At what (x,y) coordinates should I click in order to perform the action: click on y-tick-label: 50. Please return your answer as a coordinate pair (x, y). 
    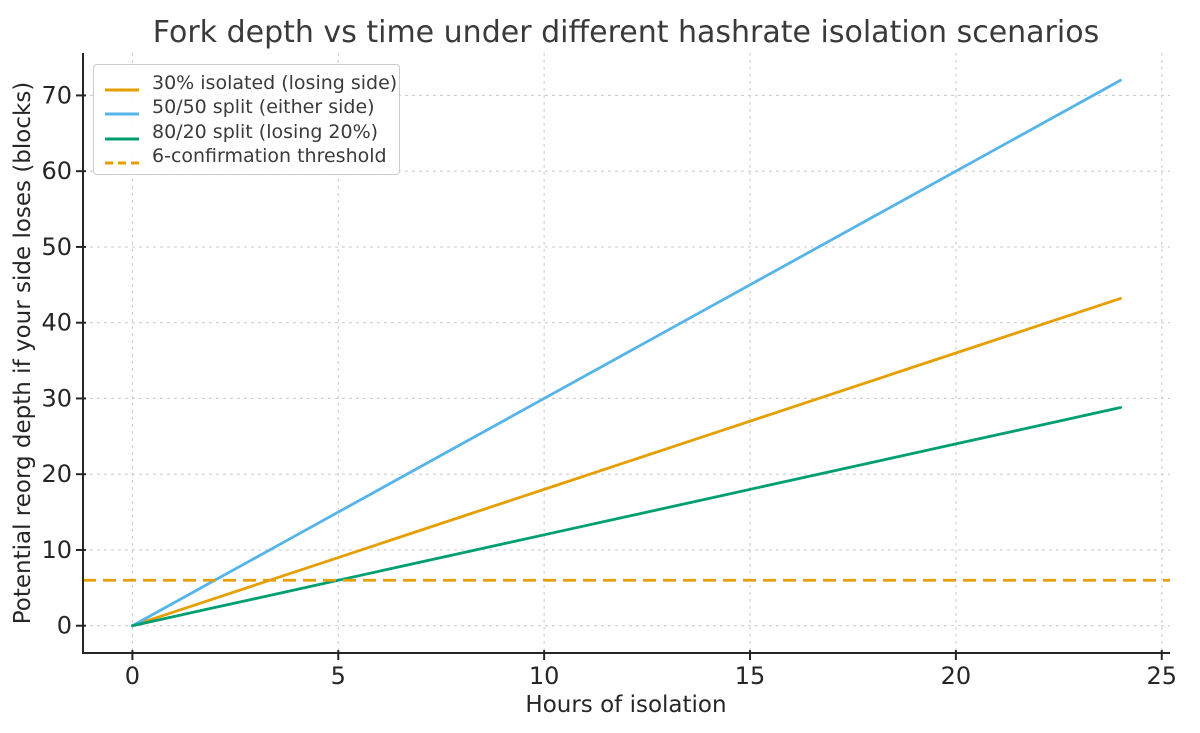
    Looking at the image, I should click on (56, 247).